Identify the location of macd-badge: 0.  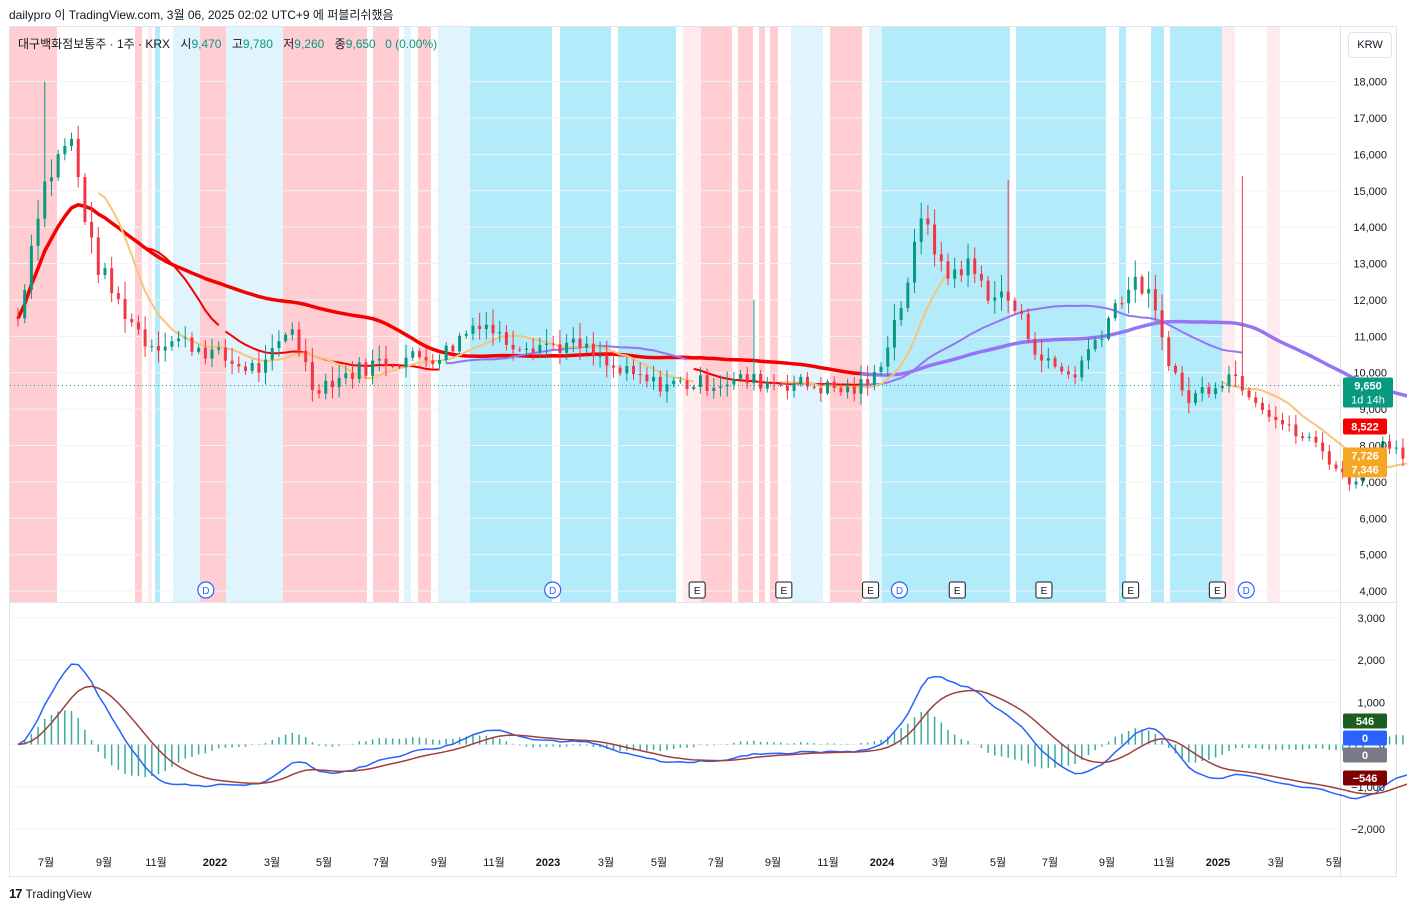
(1365, 738).